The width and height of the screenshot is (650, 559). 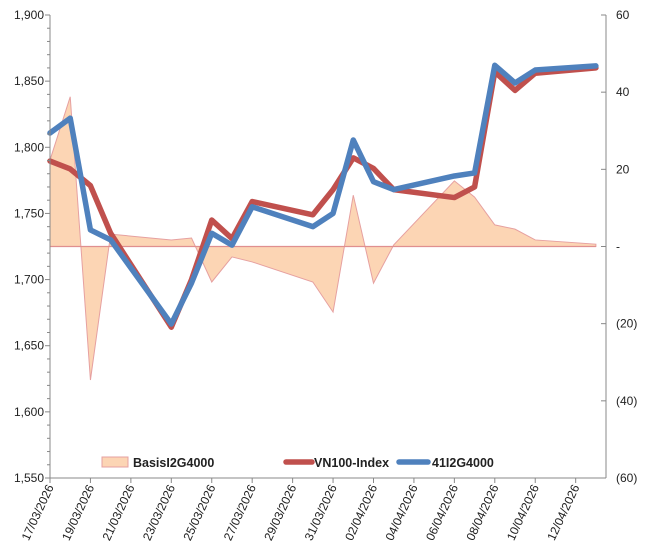 What do you see at coordinates (442, 512) in the screenshot?
I see `x-axis-tick-label: 06/04/2026` at bounding box center [442, 512].